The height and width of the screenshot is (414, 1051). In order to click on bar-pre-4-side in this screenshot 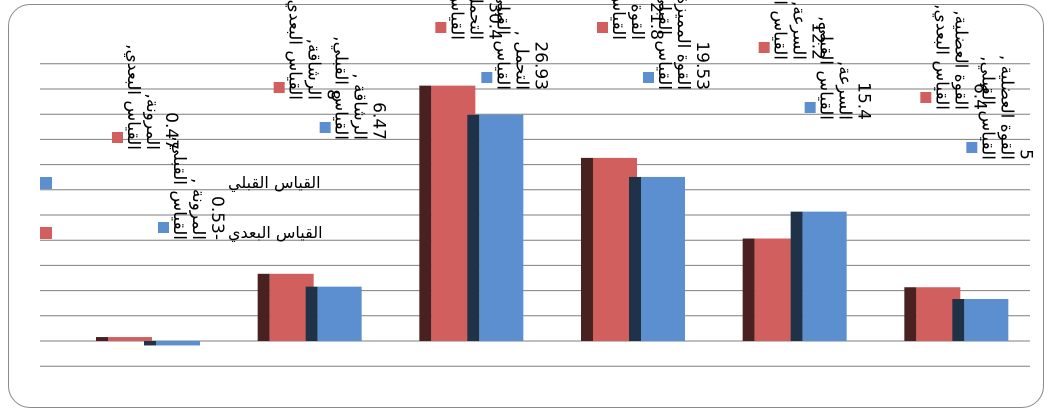, I will do `click(796, 276)`.